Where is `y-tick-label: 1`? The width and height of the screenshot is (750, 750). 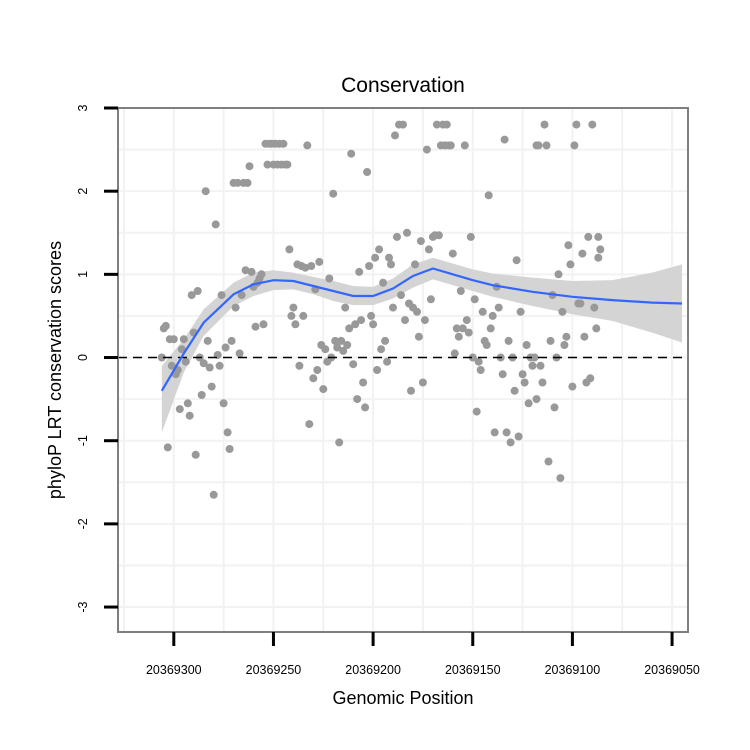
y-tick-label: 1 is located at coordinates (83, 274).